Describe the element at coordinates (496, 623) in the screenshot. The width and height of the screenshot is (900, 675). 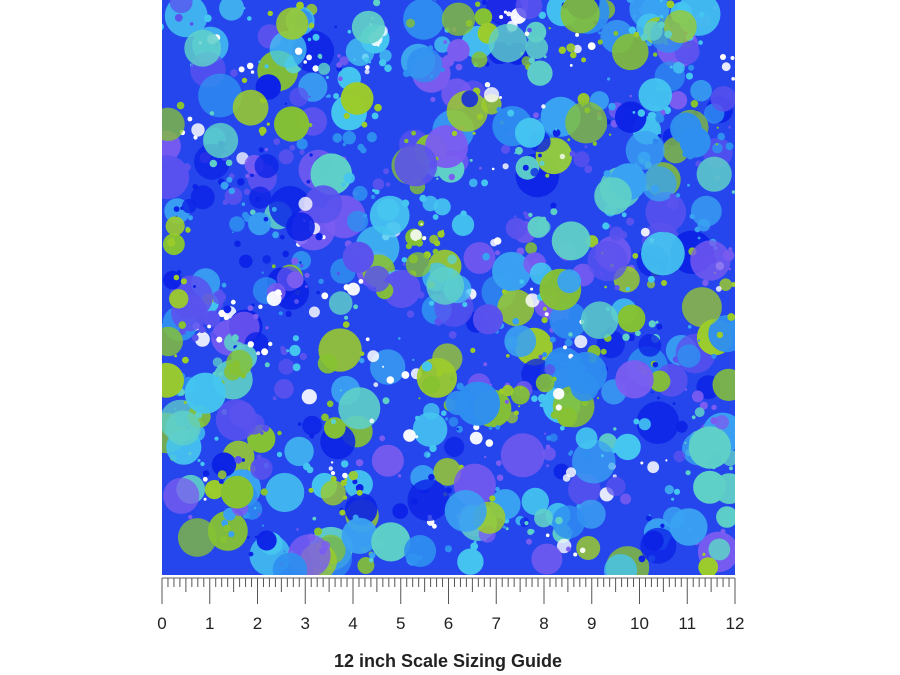
I see `ruler-label: 7` at that location.